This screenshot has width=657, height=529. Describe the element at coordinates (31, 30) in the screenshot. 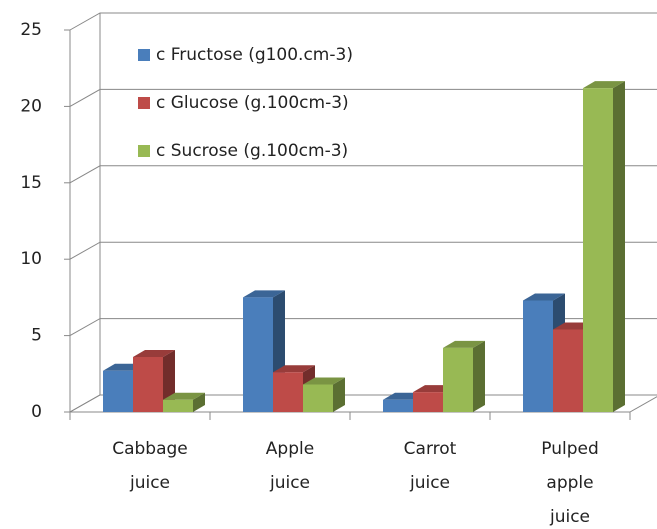

I see `y-tick-label: 25` at that location.